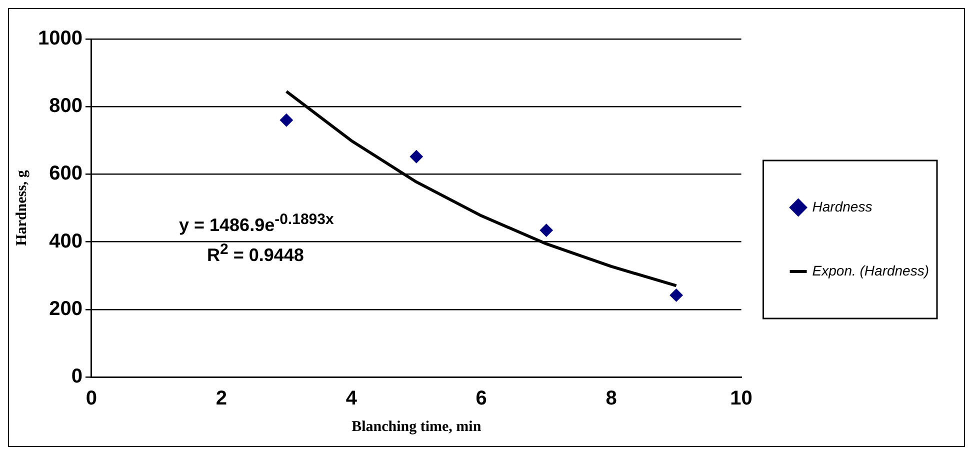 The image size is (973, 457). I want to click on x-tick-label: 0, so click(92, 399).